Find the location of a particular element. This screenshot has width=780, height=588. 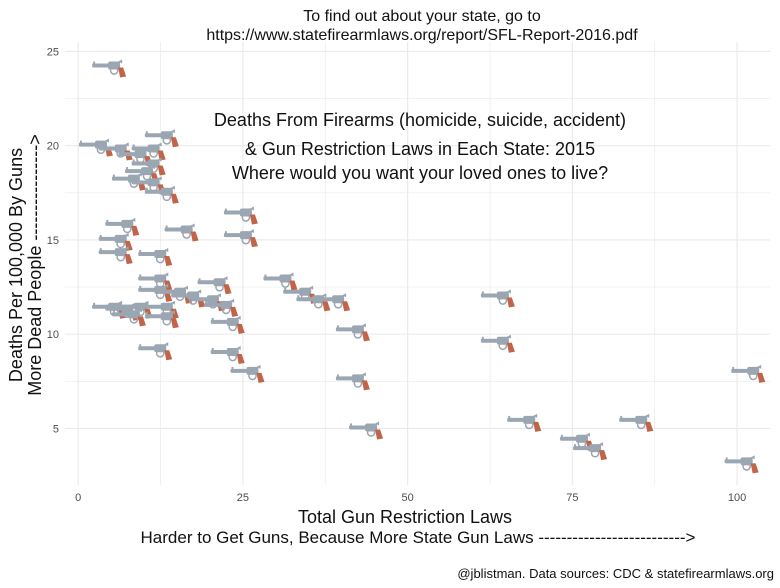

y-tick-label: 15 is located at coordinates (53, 241).